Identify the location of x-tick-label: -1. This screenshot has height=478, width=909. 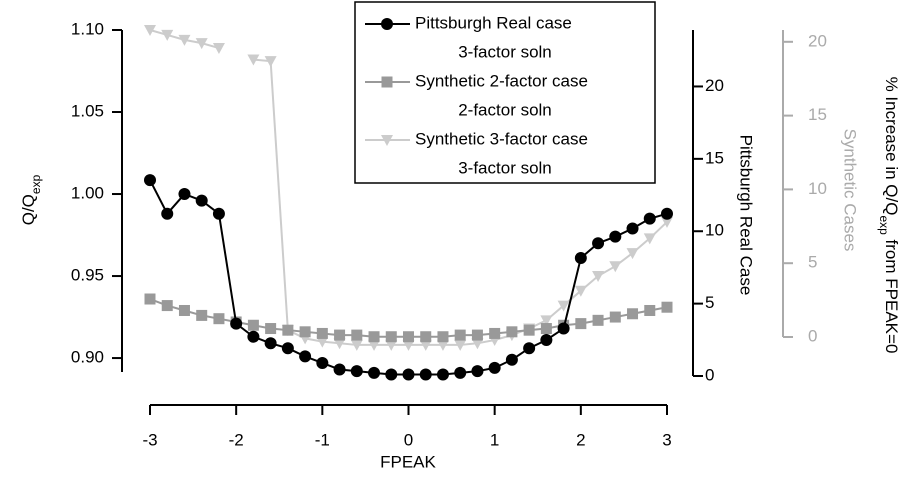
(322, 439).